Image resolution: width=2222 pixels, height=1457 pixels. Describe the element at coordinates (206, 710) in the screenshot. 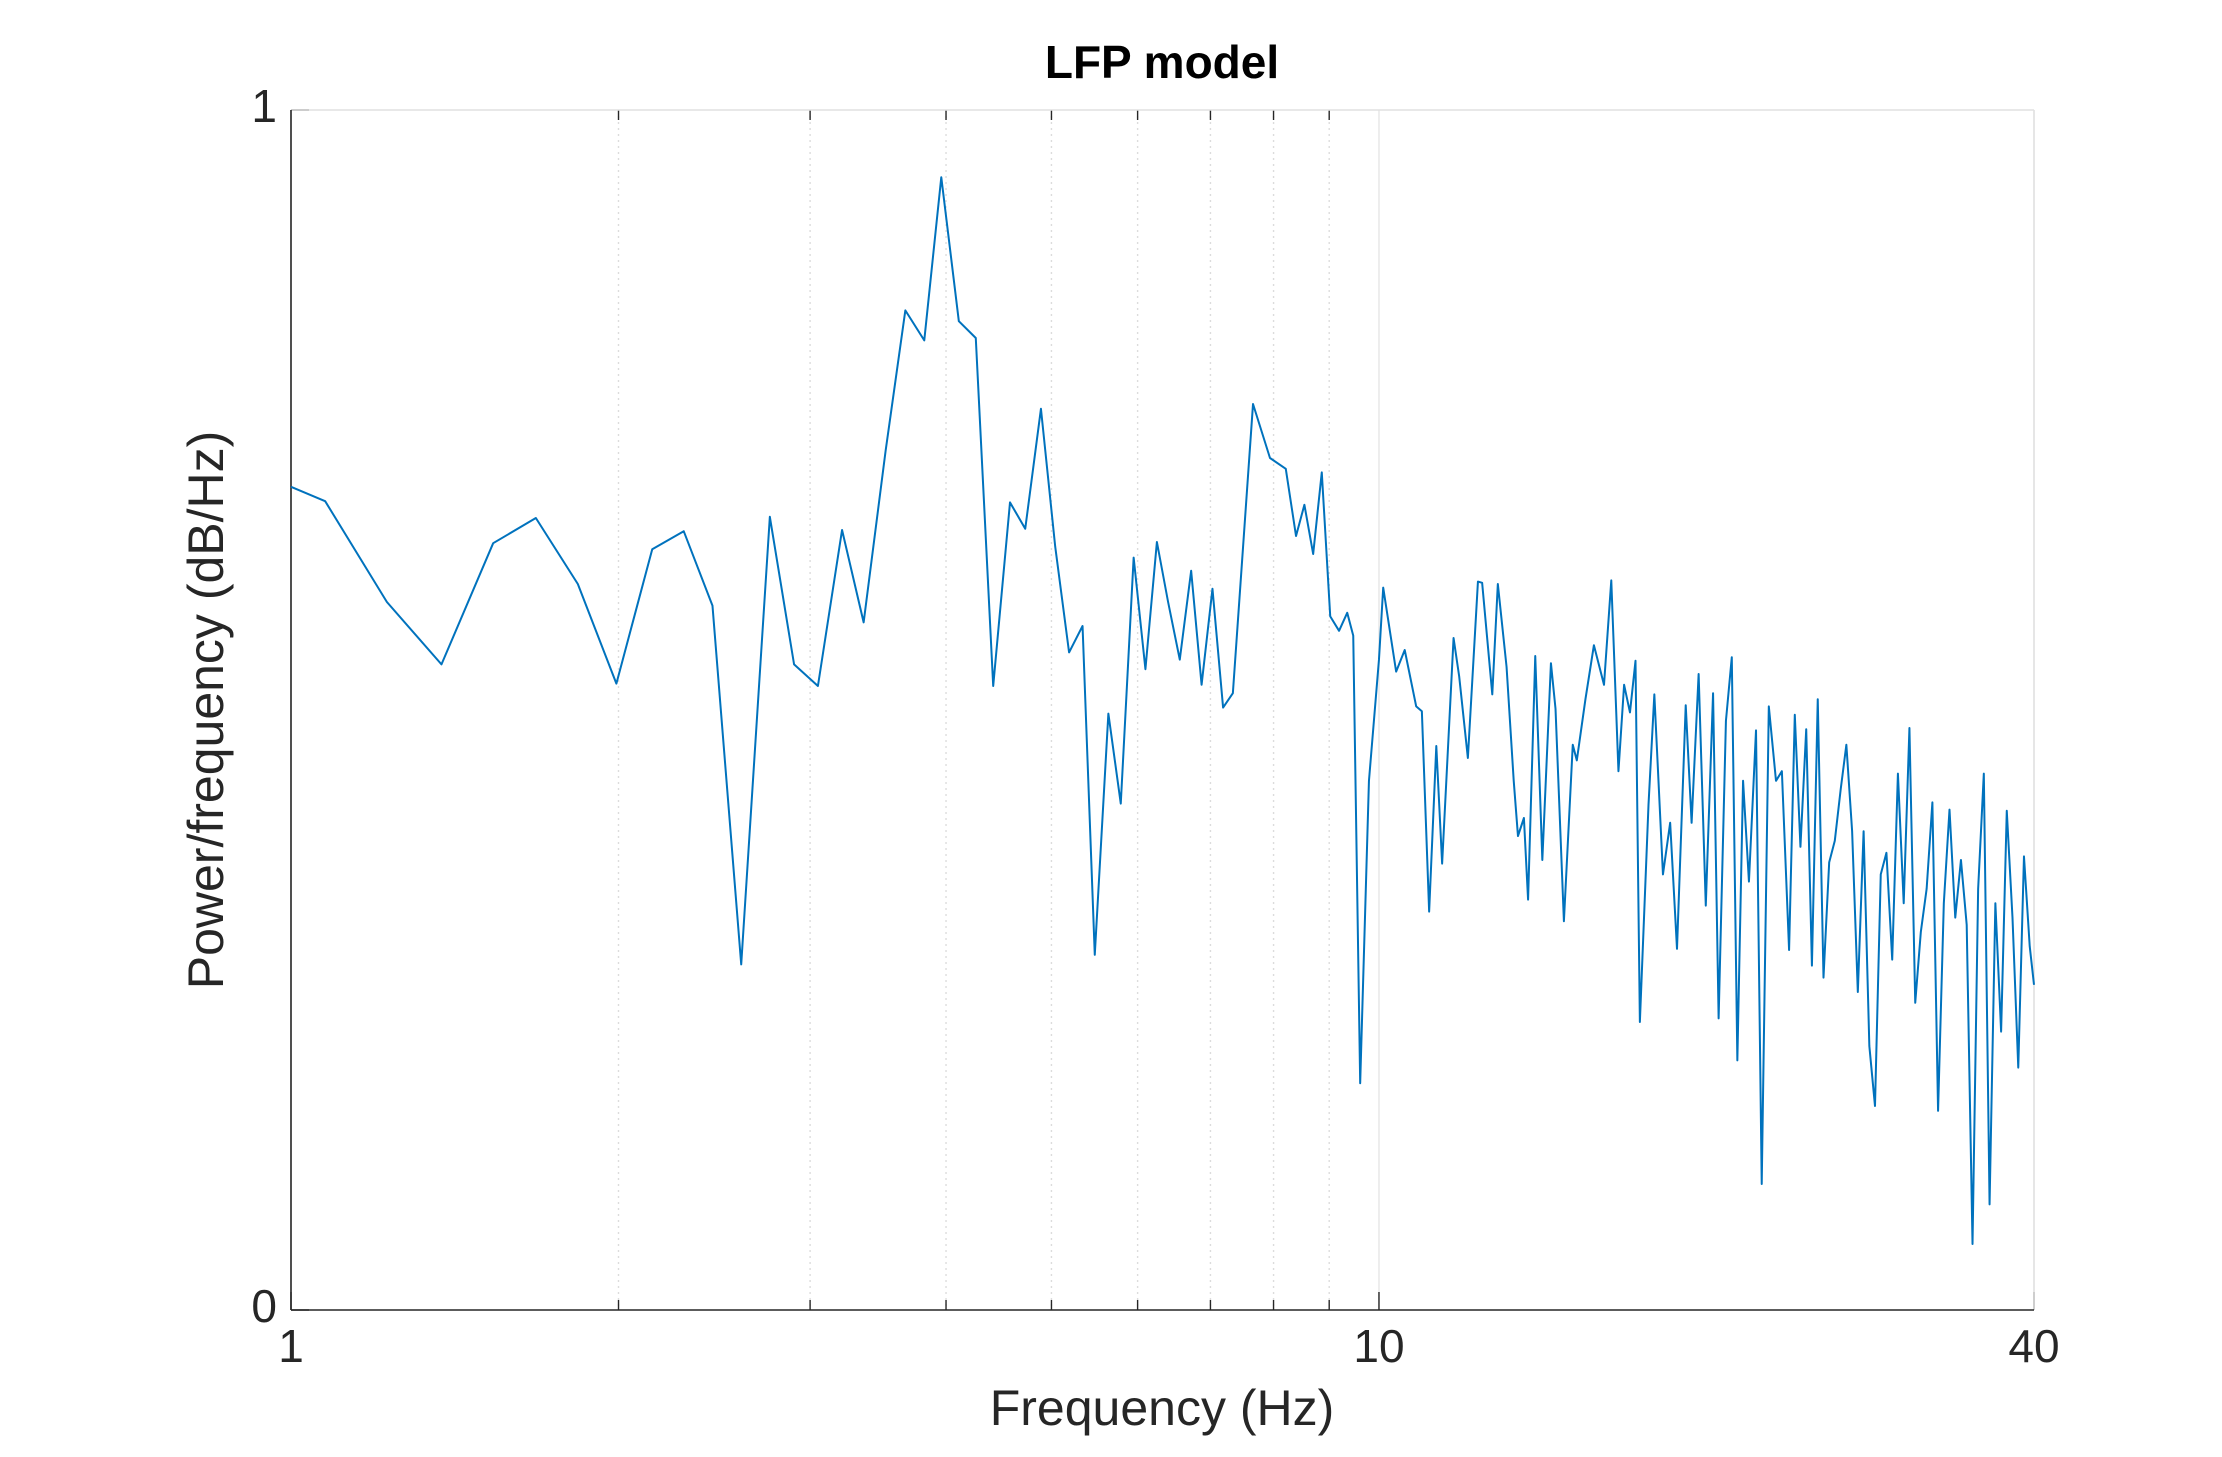

I see `y-axis-label: Power/frequency (dB/Hz)` at that location.